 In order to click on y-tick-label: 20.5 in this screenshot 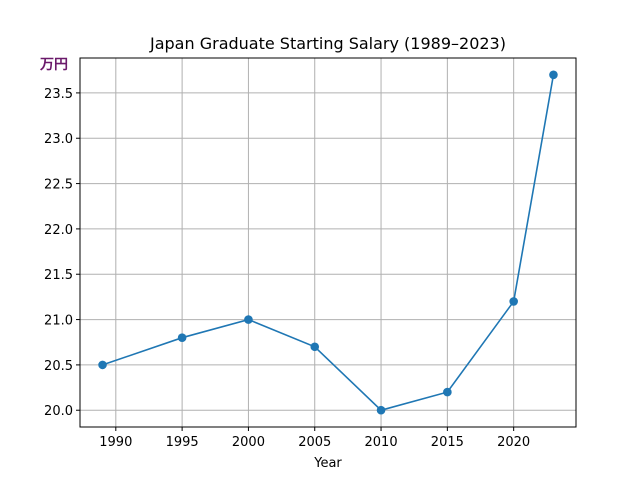, I will do `click(58, 366)`.